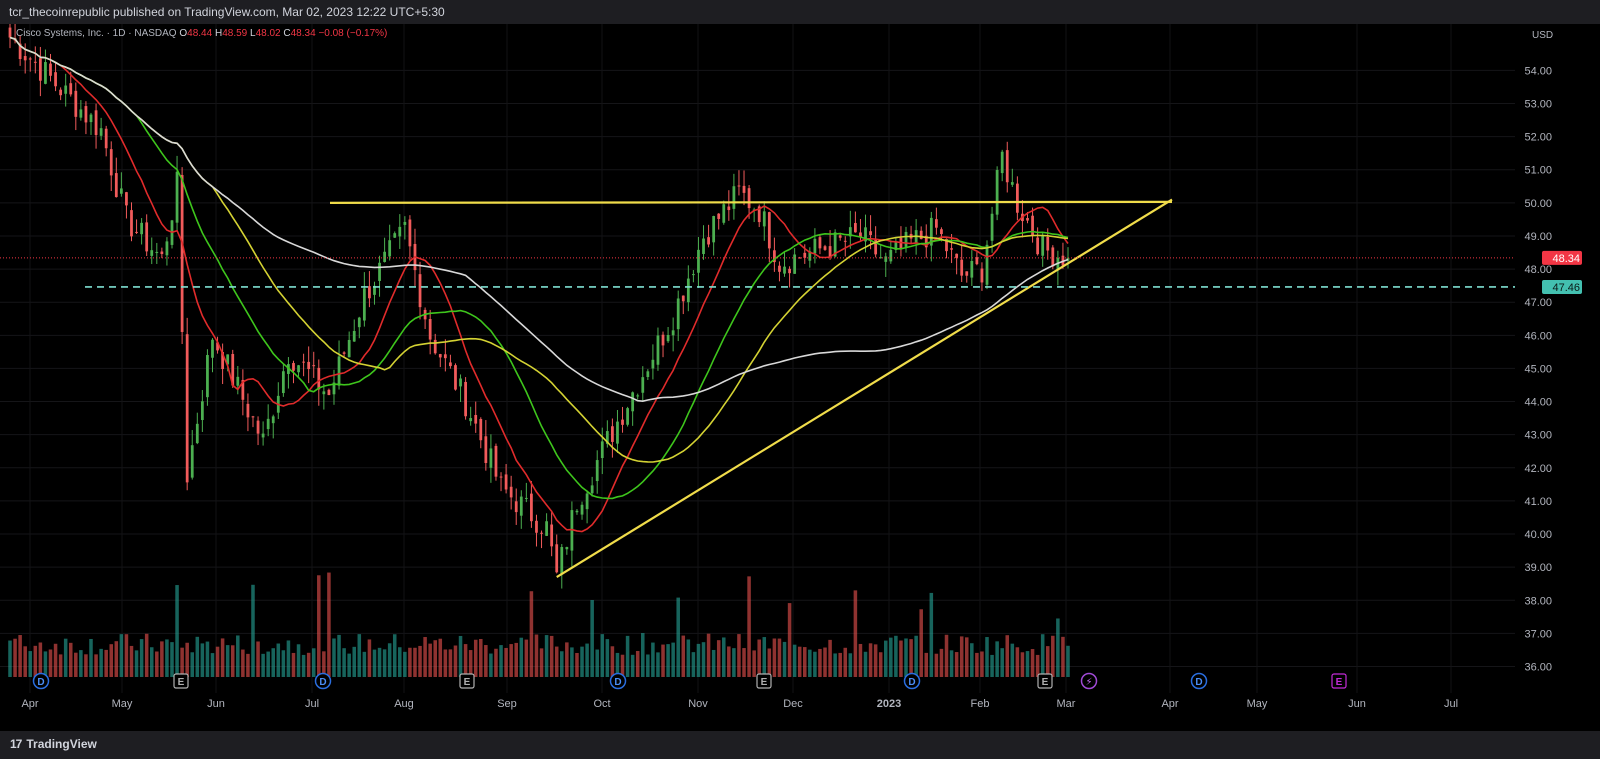 This screenshot has width=1600, height=759. What do you see at coordinates (1538, 336) in the screenshot?
I see `y-tick-label: 46.00` at bounding box center [1538, 336].